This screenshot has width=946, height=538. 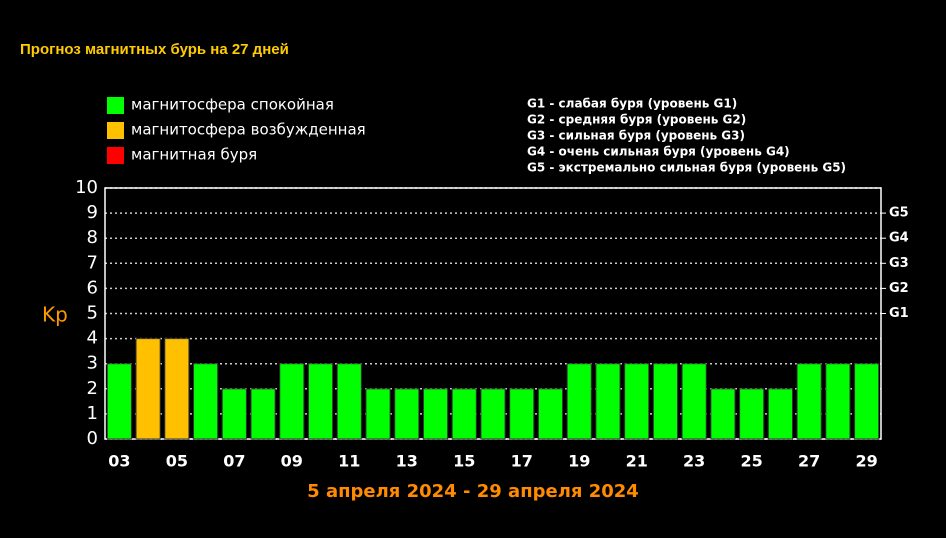 What do you see at coordinates (658, 152) in the screenshot?
I see `note: G4 - очень сильная буря (уровень G4)` at bounding box center [658, 152].